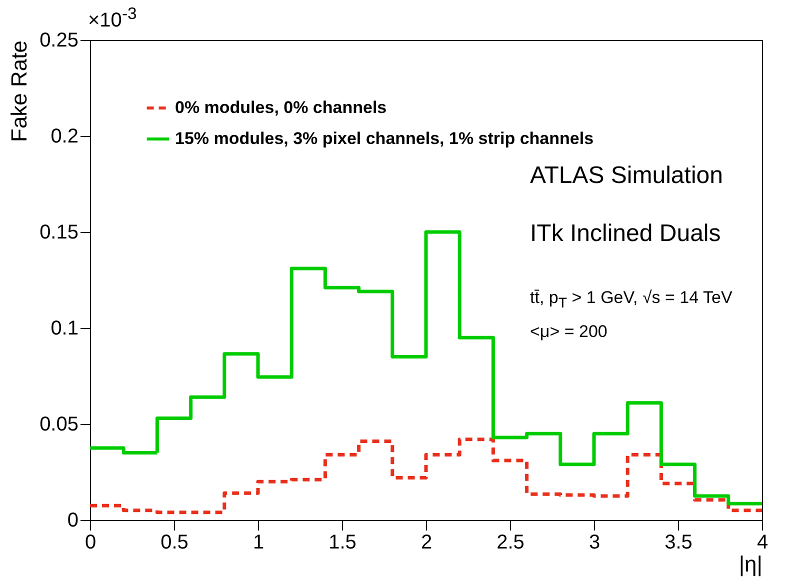  I want to click on x-tick-label: 1.5, so click(342, 543).